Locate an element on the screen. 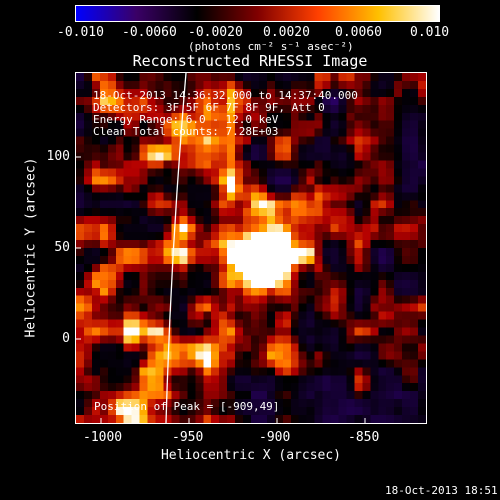  solar-limb is located at coordinates (176, 248).